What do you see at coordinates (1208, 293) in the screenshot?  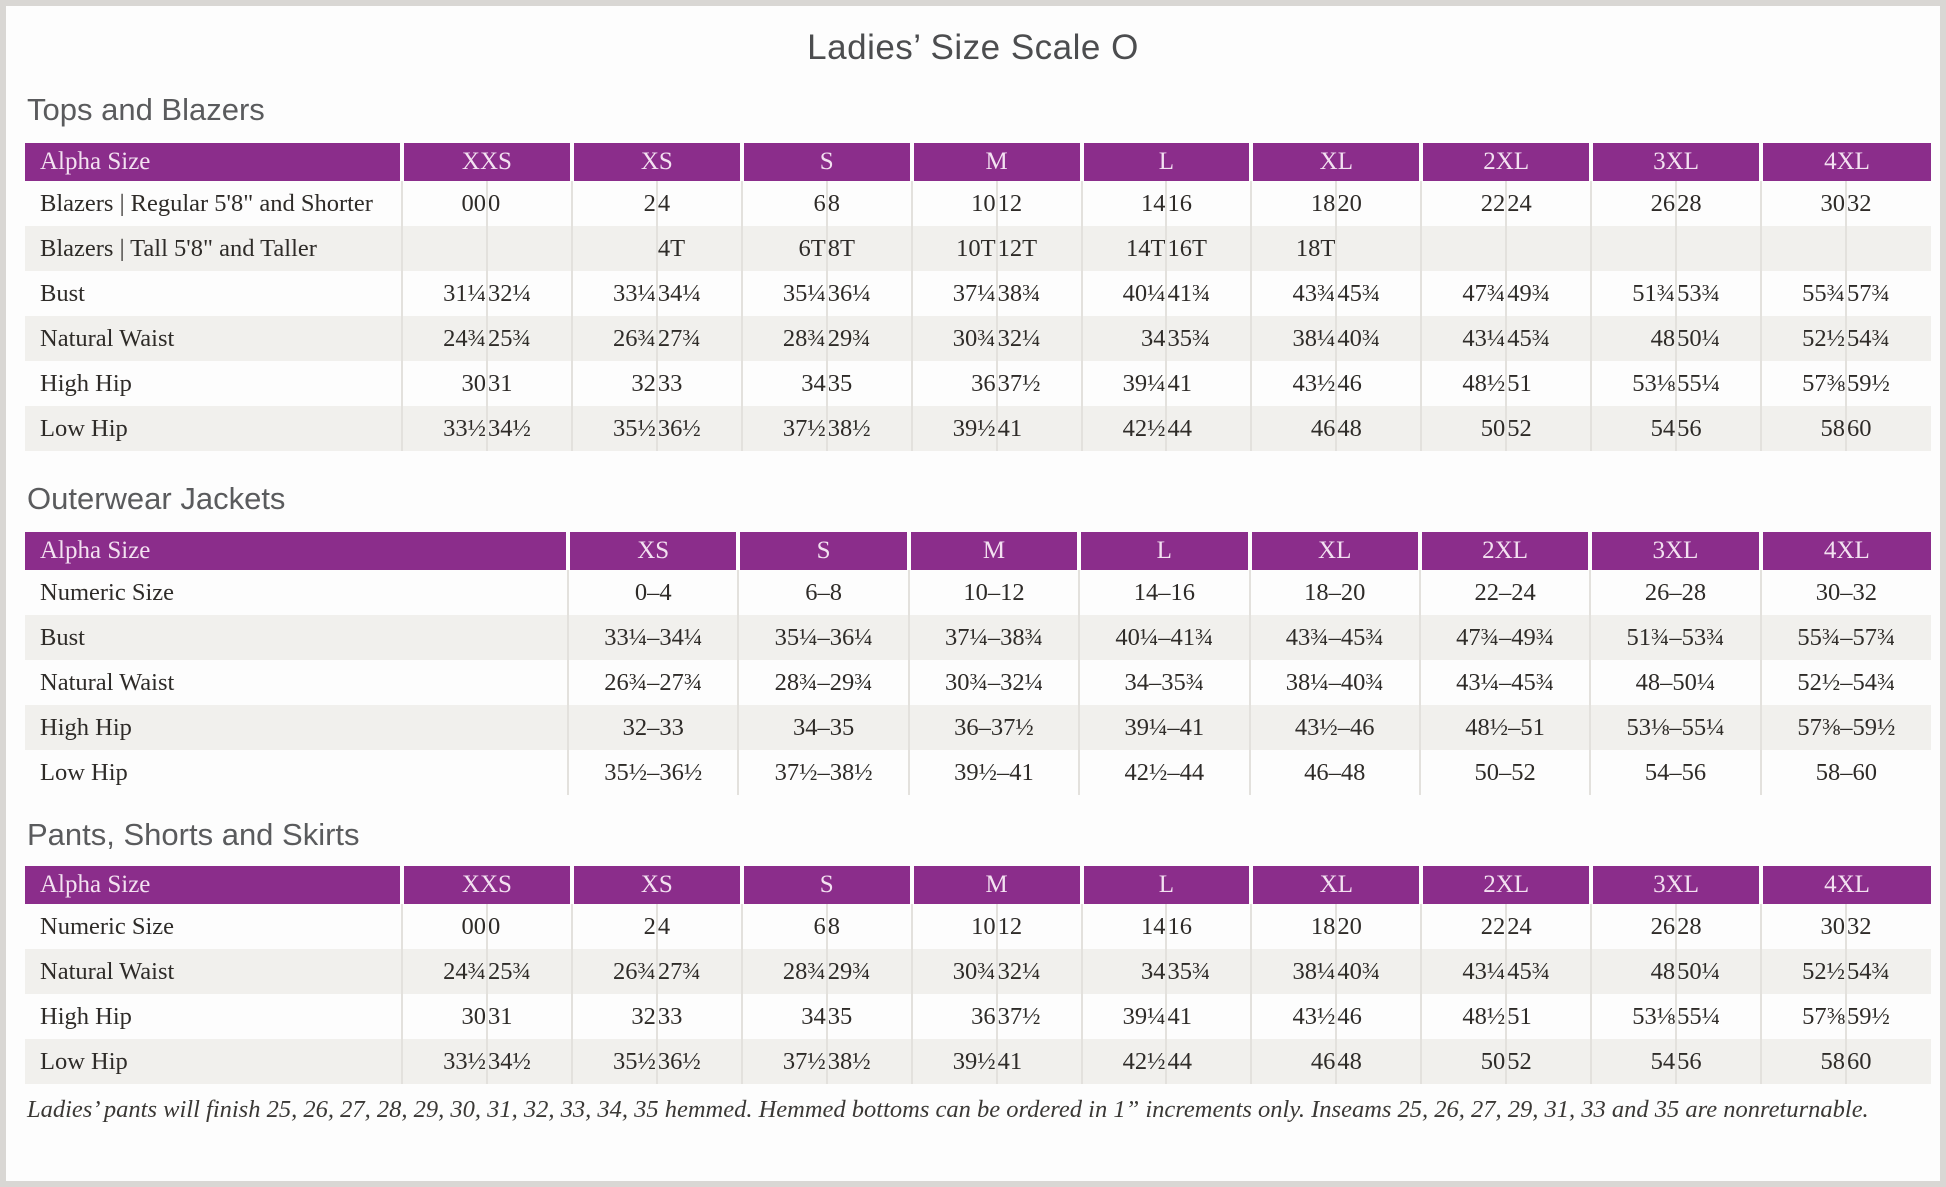 I see `size-cell: 41¾` at bounding box center [1208, 293].